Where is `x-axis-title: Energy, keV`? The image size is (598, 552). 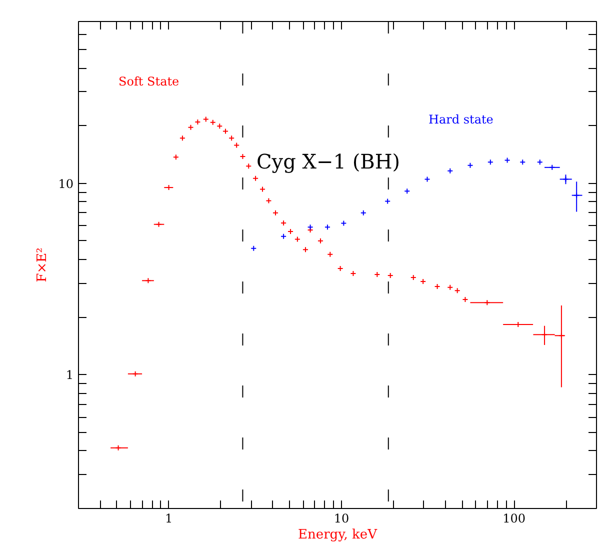
x-axis-title: Energy, keV is located at coordinates (338, 535).